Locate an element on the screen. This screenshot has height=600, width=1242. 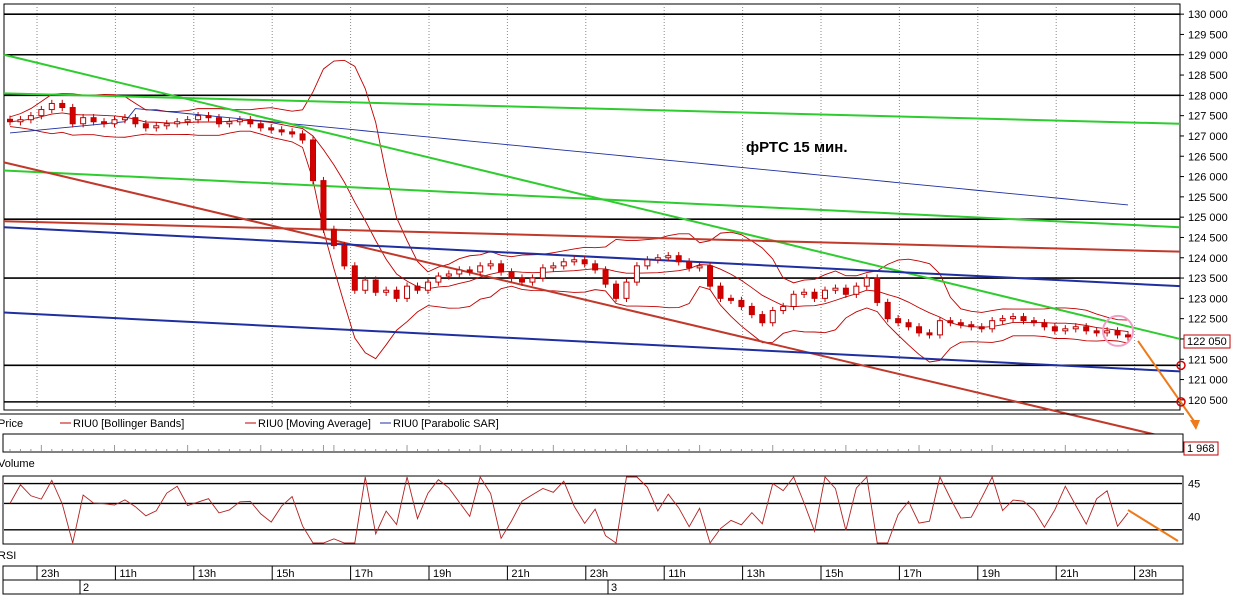
day-label: 2 is located at coordinates (86, 588).